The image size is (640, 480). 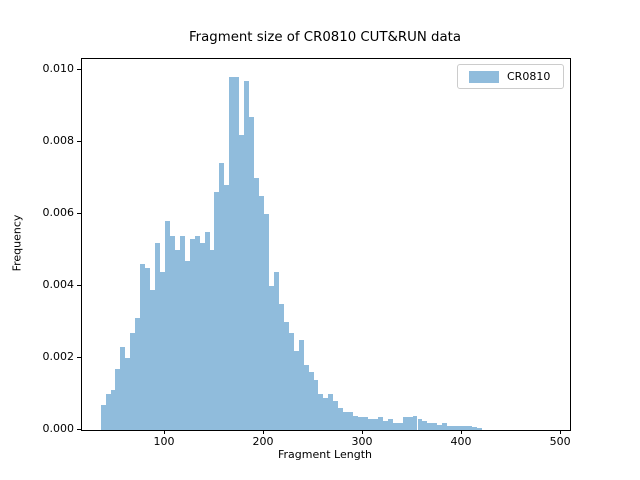 I want to click on legend-label: CR0810, so click(x=529, y=76).